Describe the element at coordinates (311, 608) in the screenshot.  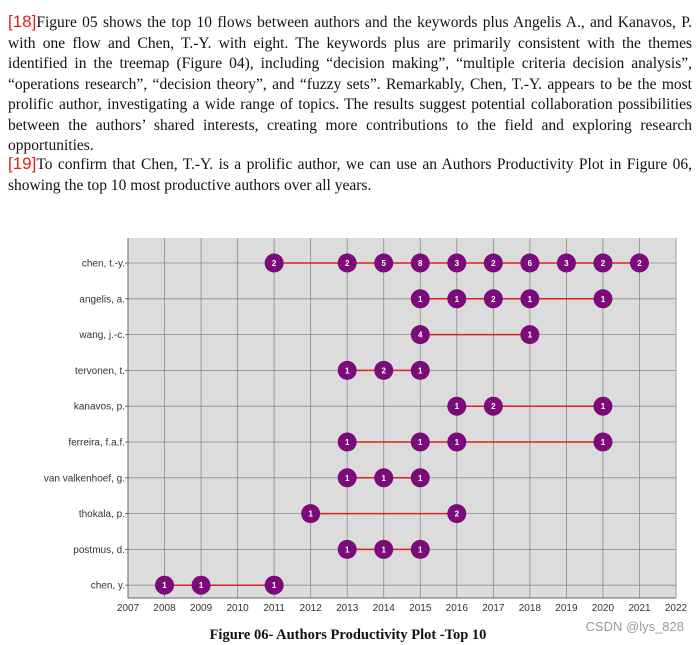
I see `x-tick-label: 2012` at that location.